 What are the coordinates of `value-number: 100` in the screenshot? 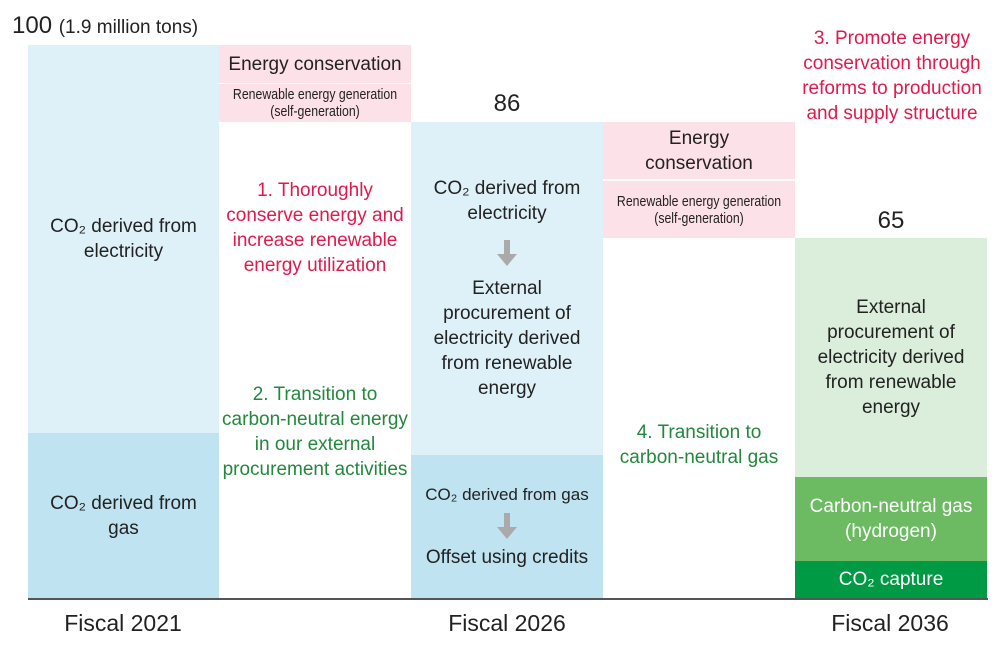 It's located at (32, 25).